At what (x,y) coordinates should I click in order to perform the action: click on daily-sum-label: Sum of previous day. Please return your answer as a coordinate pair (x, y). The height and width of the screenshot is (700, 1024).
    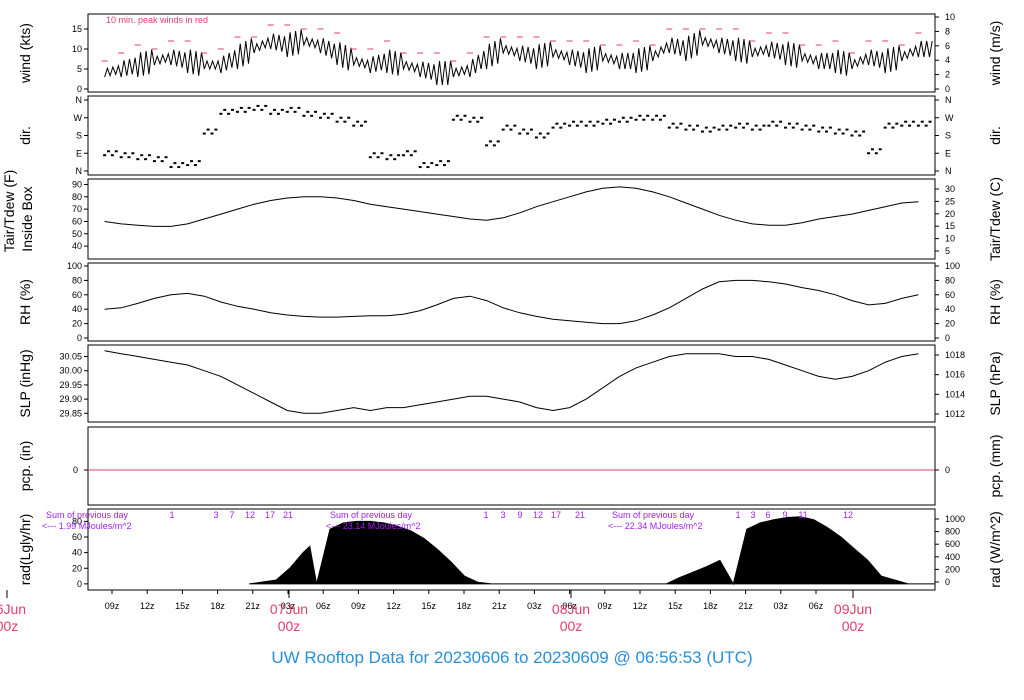
    Looking at the image, I should click on (653, 515).